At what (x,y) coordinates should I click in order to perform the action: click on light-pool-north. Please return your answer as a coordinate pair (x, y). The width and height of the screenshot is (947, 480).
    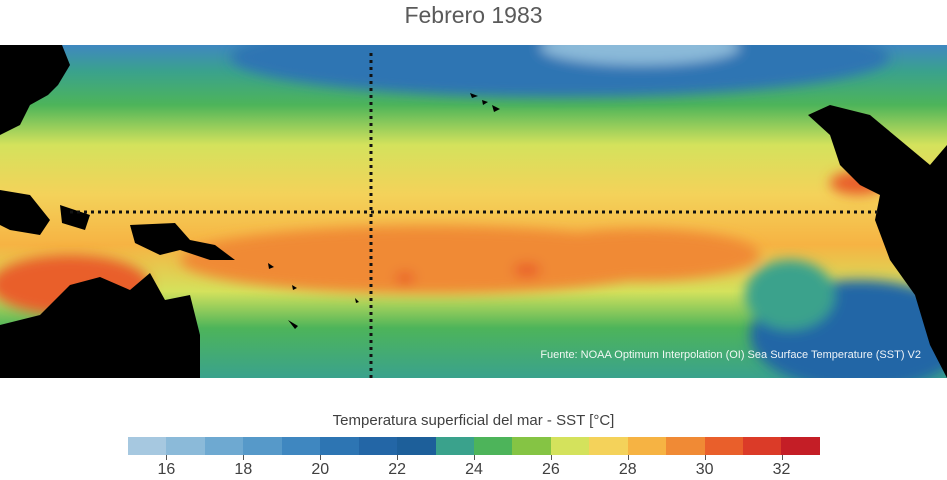
    Looking at the image, I should click on (640, 55).